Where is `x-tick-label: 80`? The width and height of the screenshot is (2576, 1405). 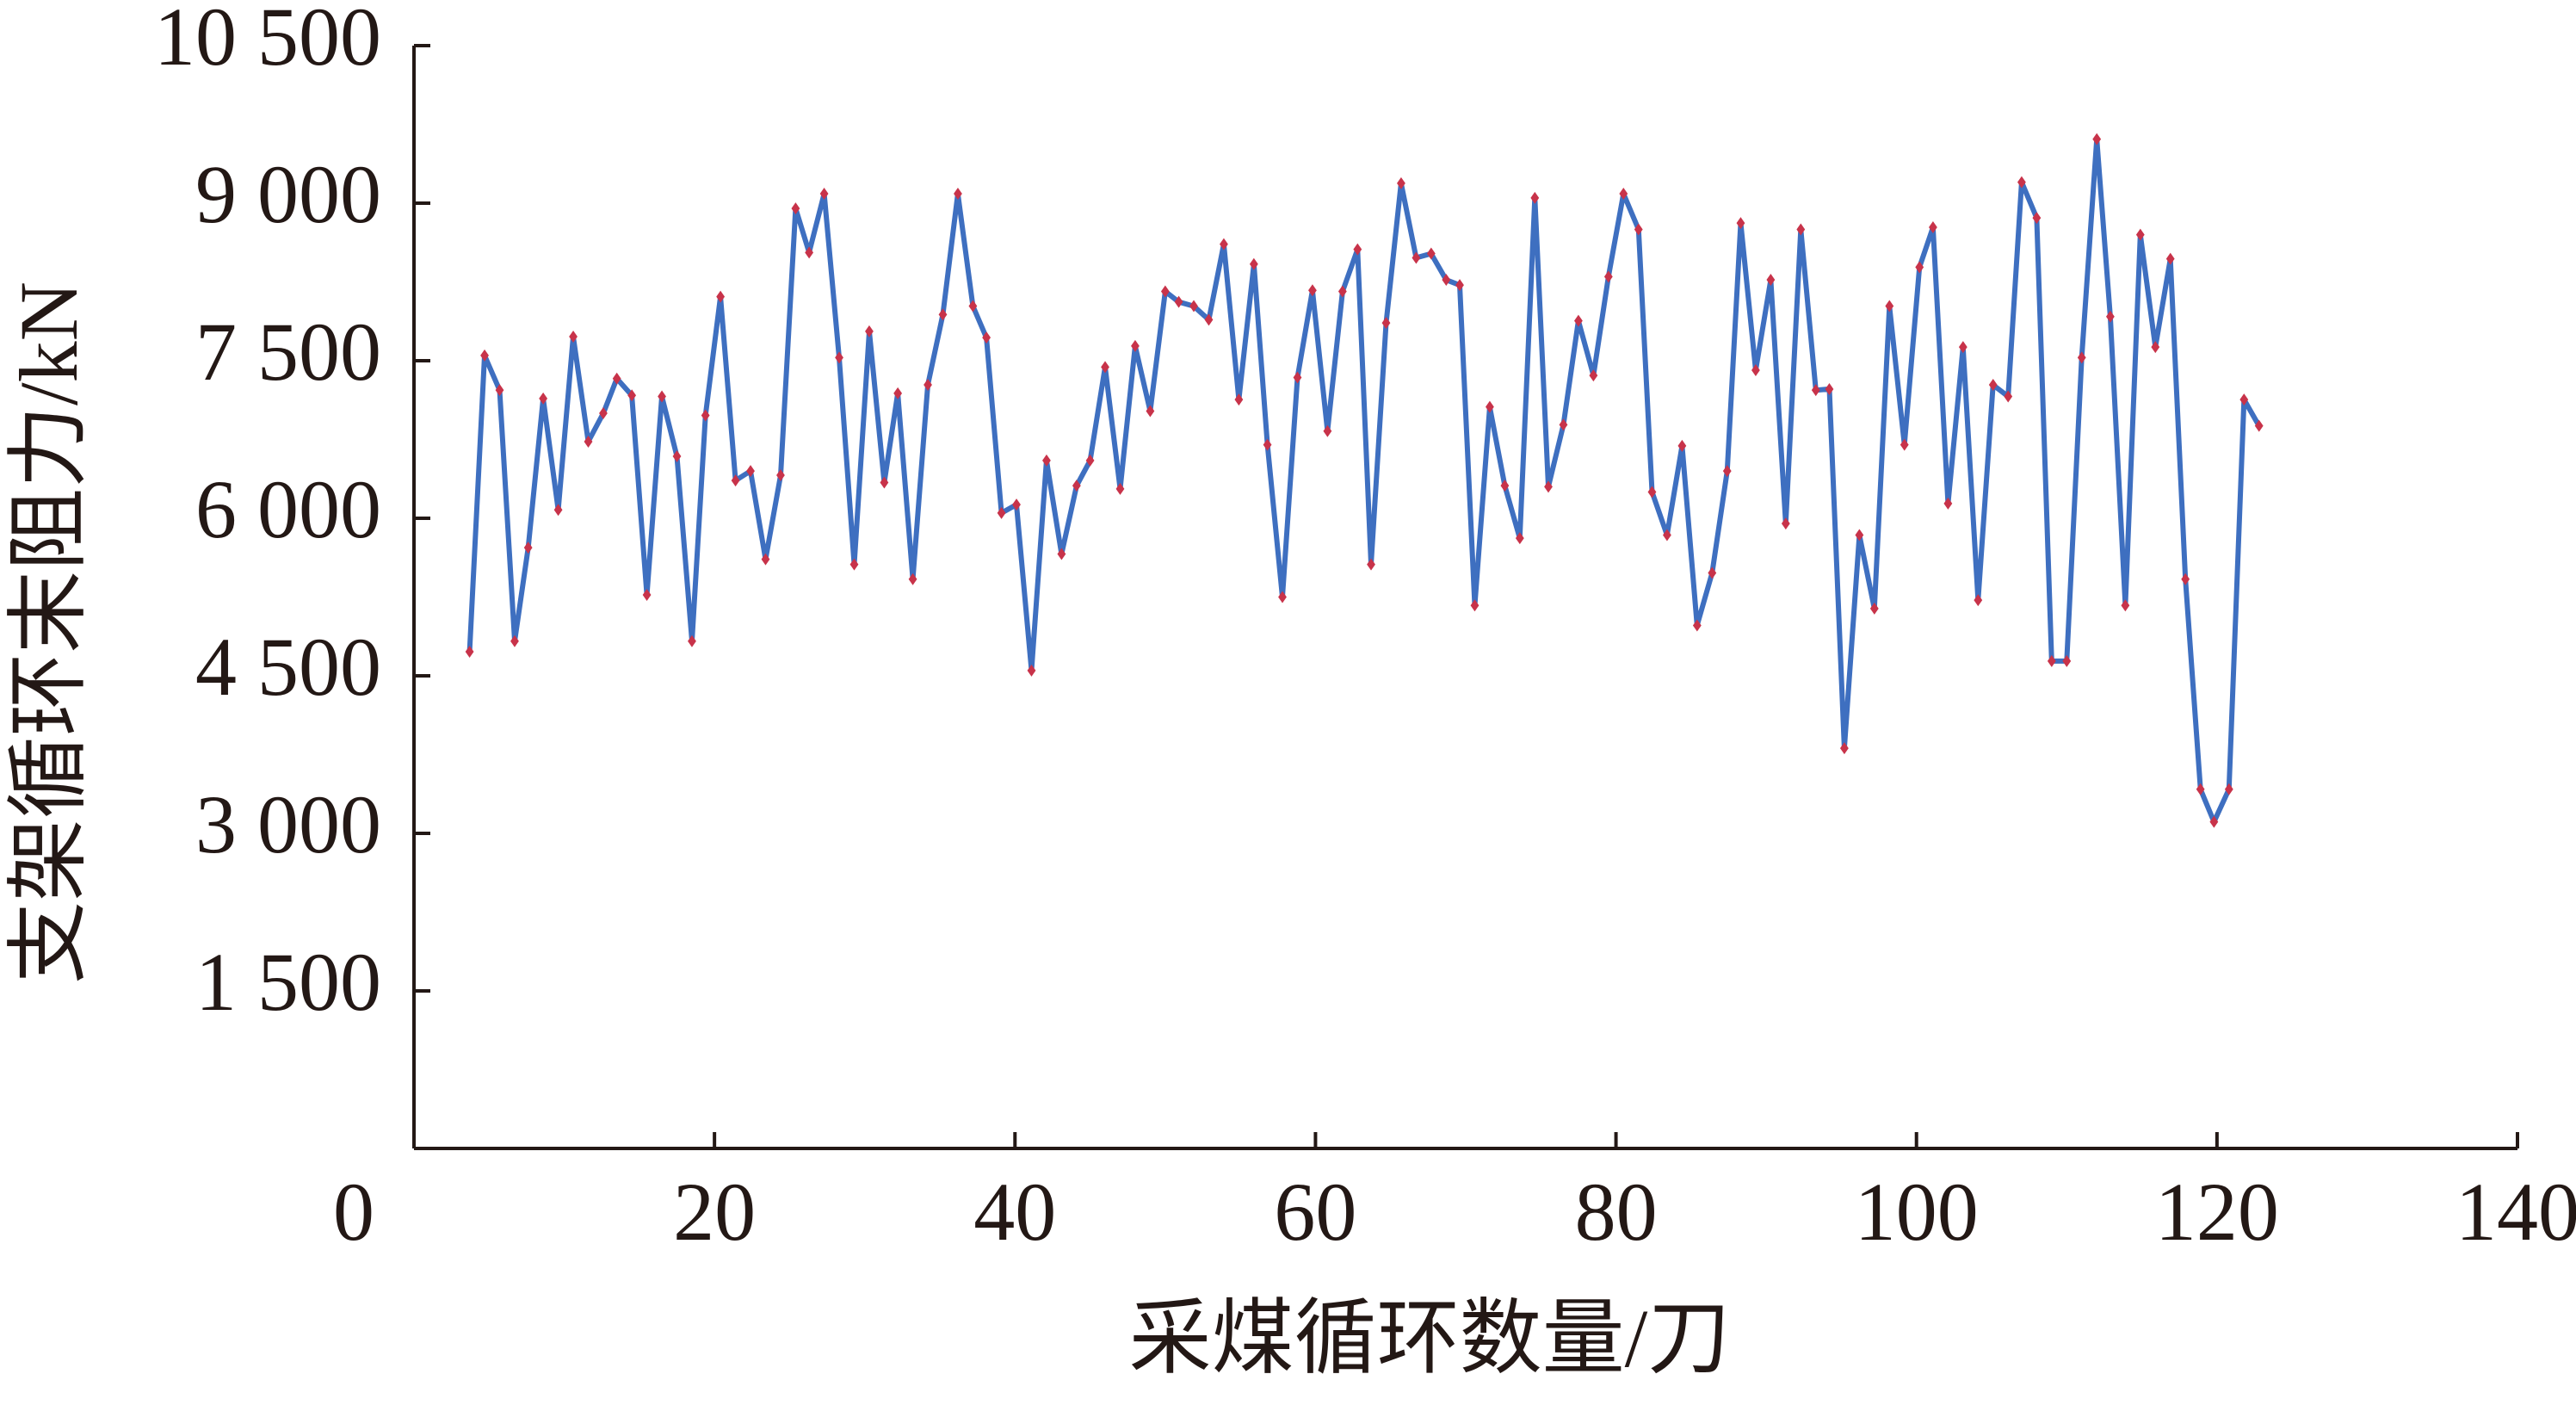
x-tick-label: 80 is located at coordinates (1616, 1212).